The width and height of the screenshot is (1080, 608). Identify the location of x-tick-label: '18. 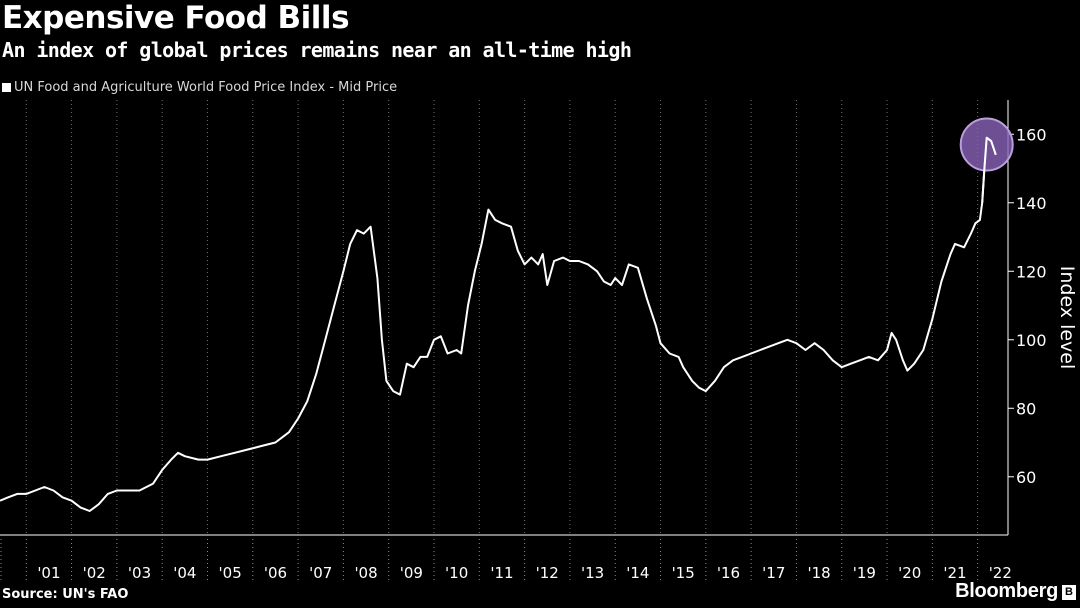
(818, 573).